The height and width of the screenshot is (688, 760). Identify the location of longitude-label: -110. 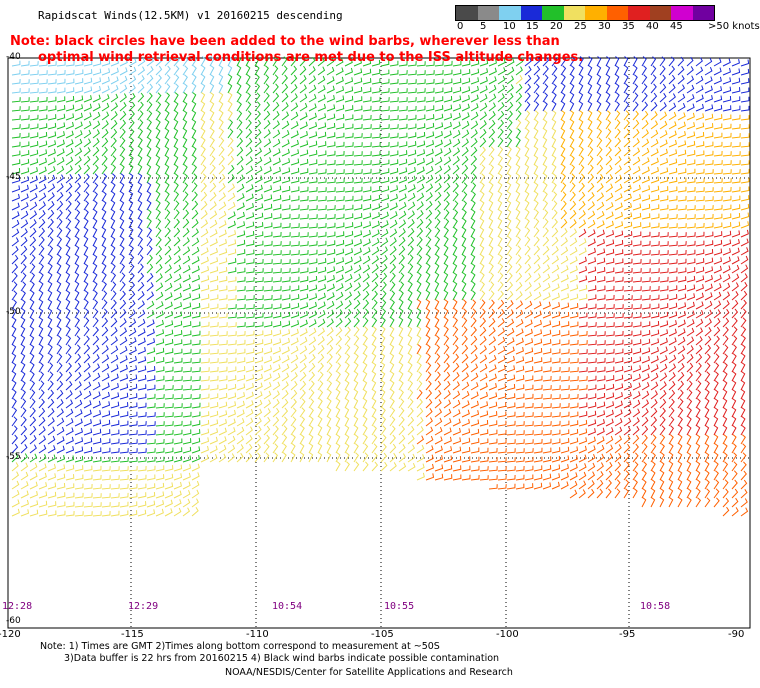
(257, 634).